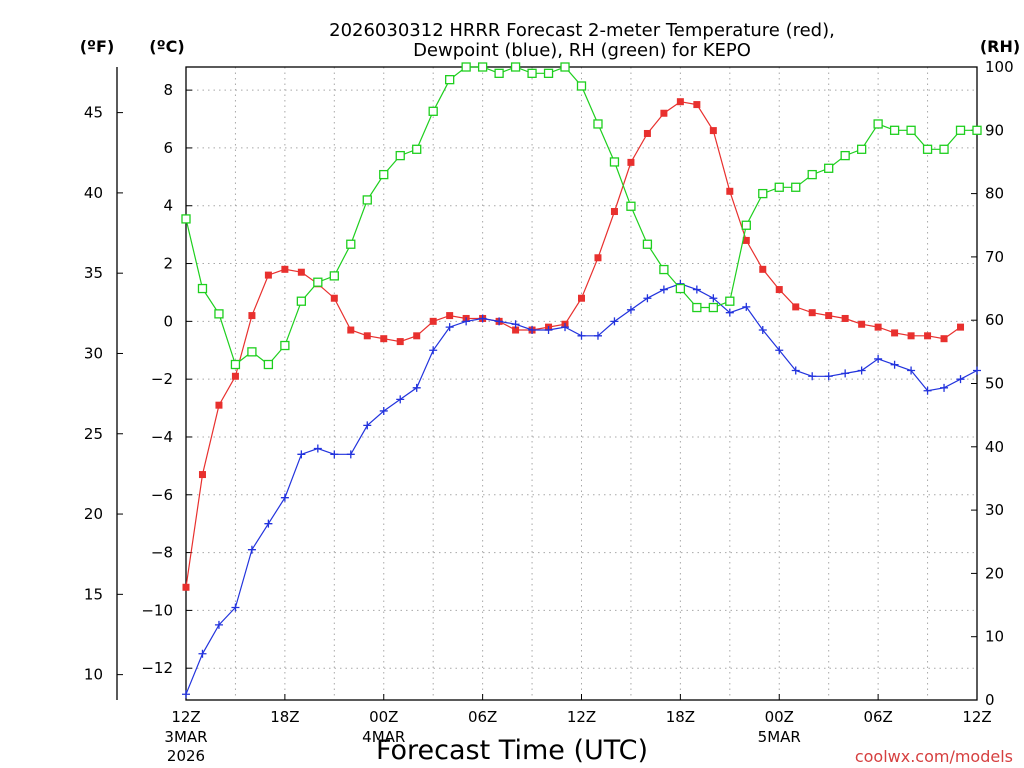 The image size is (1024, 768). I want to click on fahrenheit-tick-label: 20, so click(93, 514).